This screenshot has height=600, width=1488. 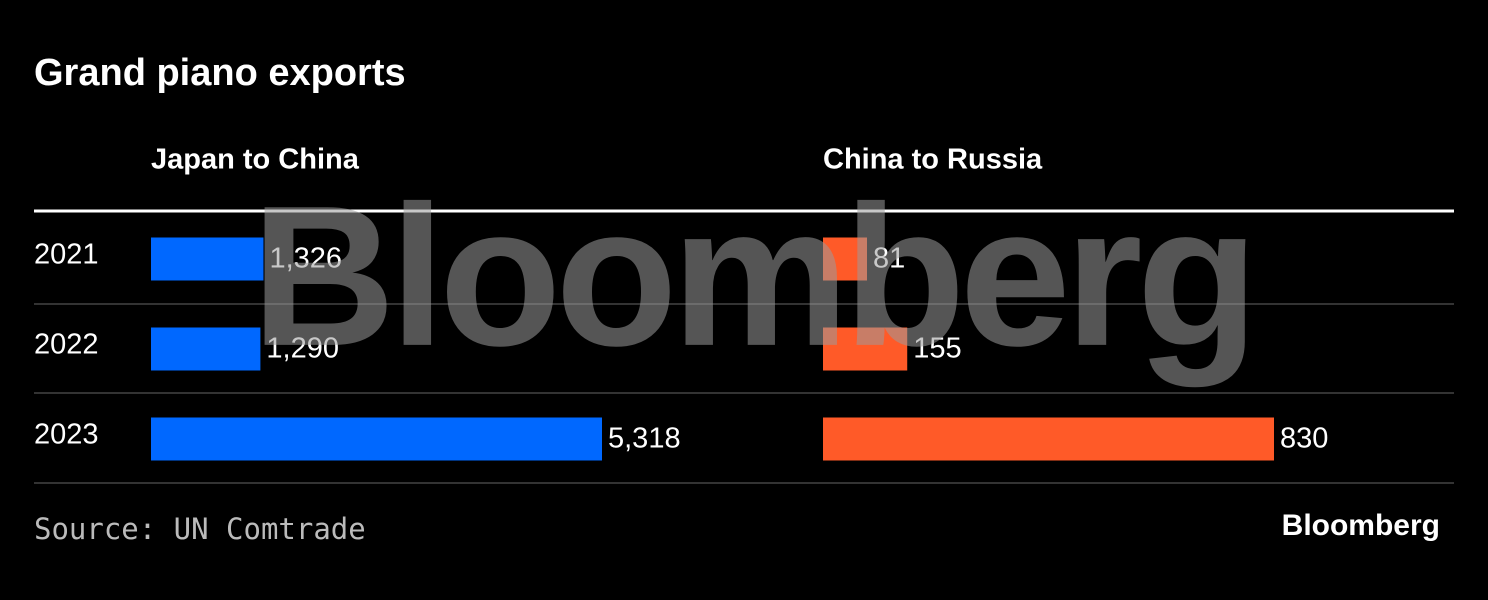 I want to click on value-label: 5,318, so click(x=644, y=439).